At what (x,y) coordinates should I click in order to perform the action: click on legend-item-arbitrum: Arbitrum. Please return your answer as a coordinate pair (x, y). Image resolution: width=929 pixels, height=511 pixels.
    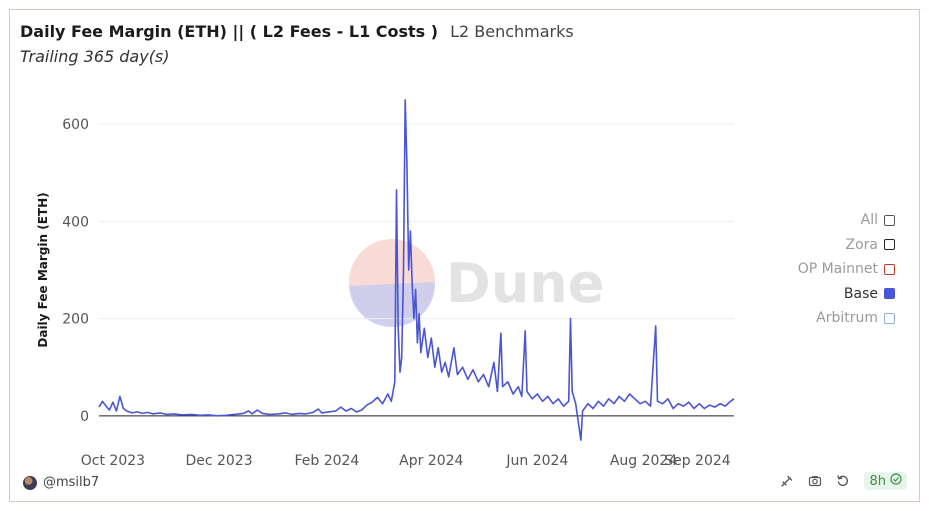
    Looking at the image, I should click on (846, 318).